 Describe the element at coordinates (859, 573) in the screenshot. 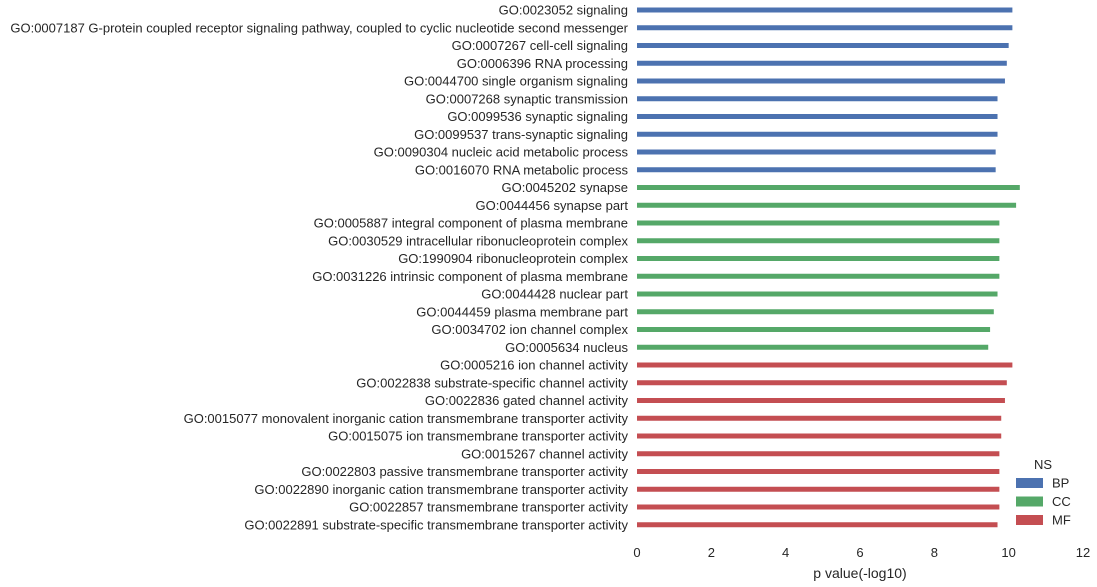

I see `x-axis-title: p value(-log10)` at that location.